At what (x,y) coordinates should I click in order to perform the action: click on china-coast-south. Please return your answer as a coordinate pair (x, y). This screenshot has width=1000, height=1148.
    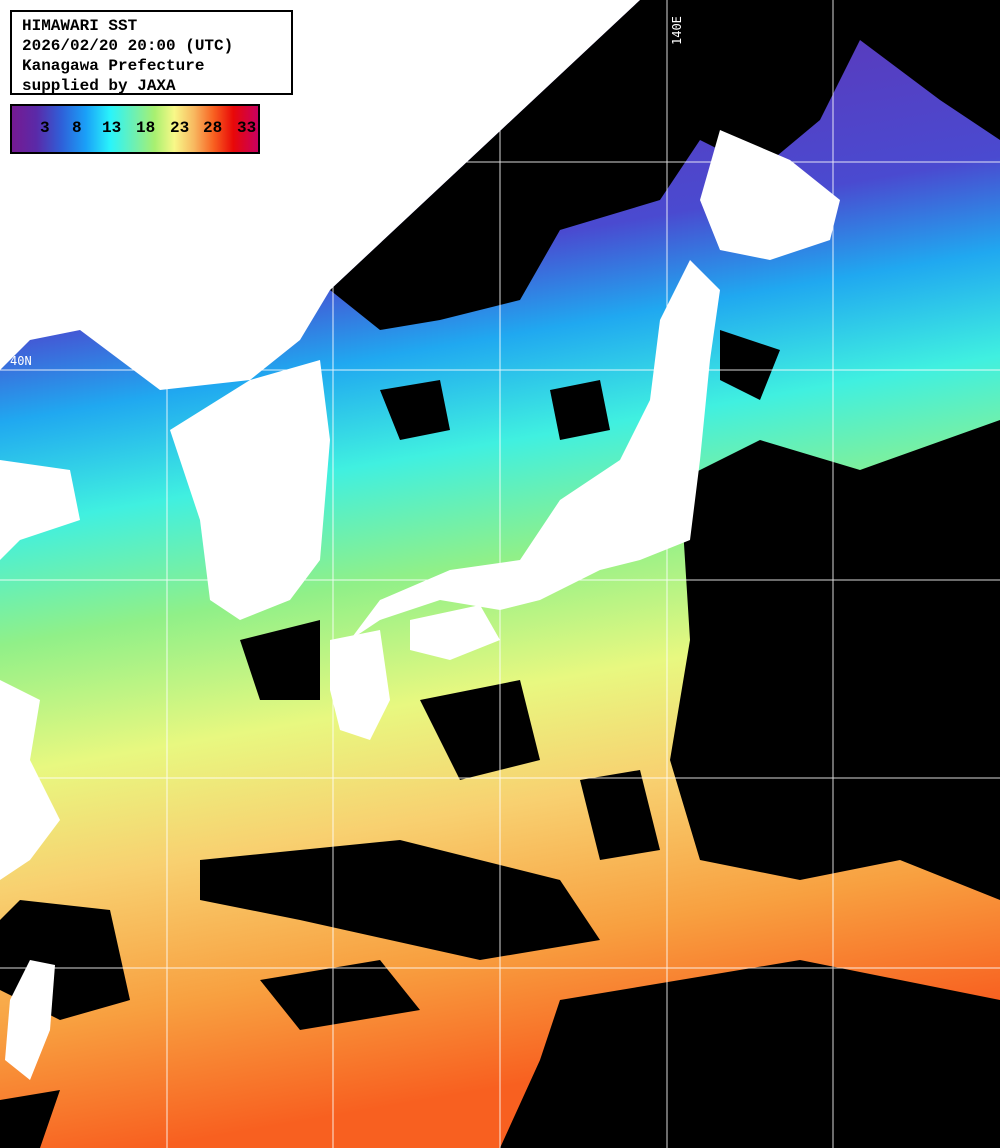
    Looking at the image, I should click on (30, 780).